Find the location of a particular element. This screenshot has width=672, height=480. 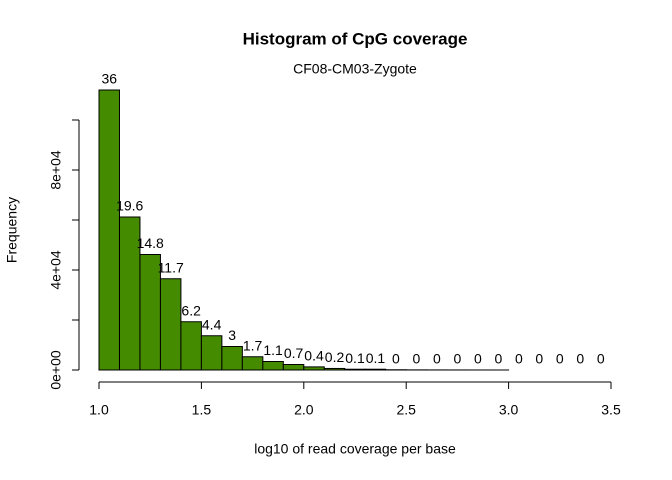

percent-label: 14.8 is located at coordinates (150, 243).